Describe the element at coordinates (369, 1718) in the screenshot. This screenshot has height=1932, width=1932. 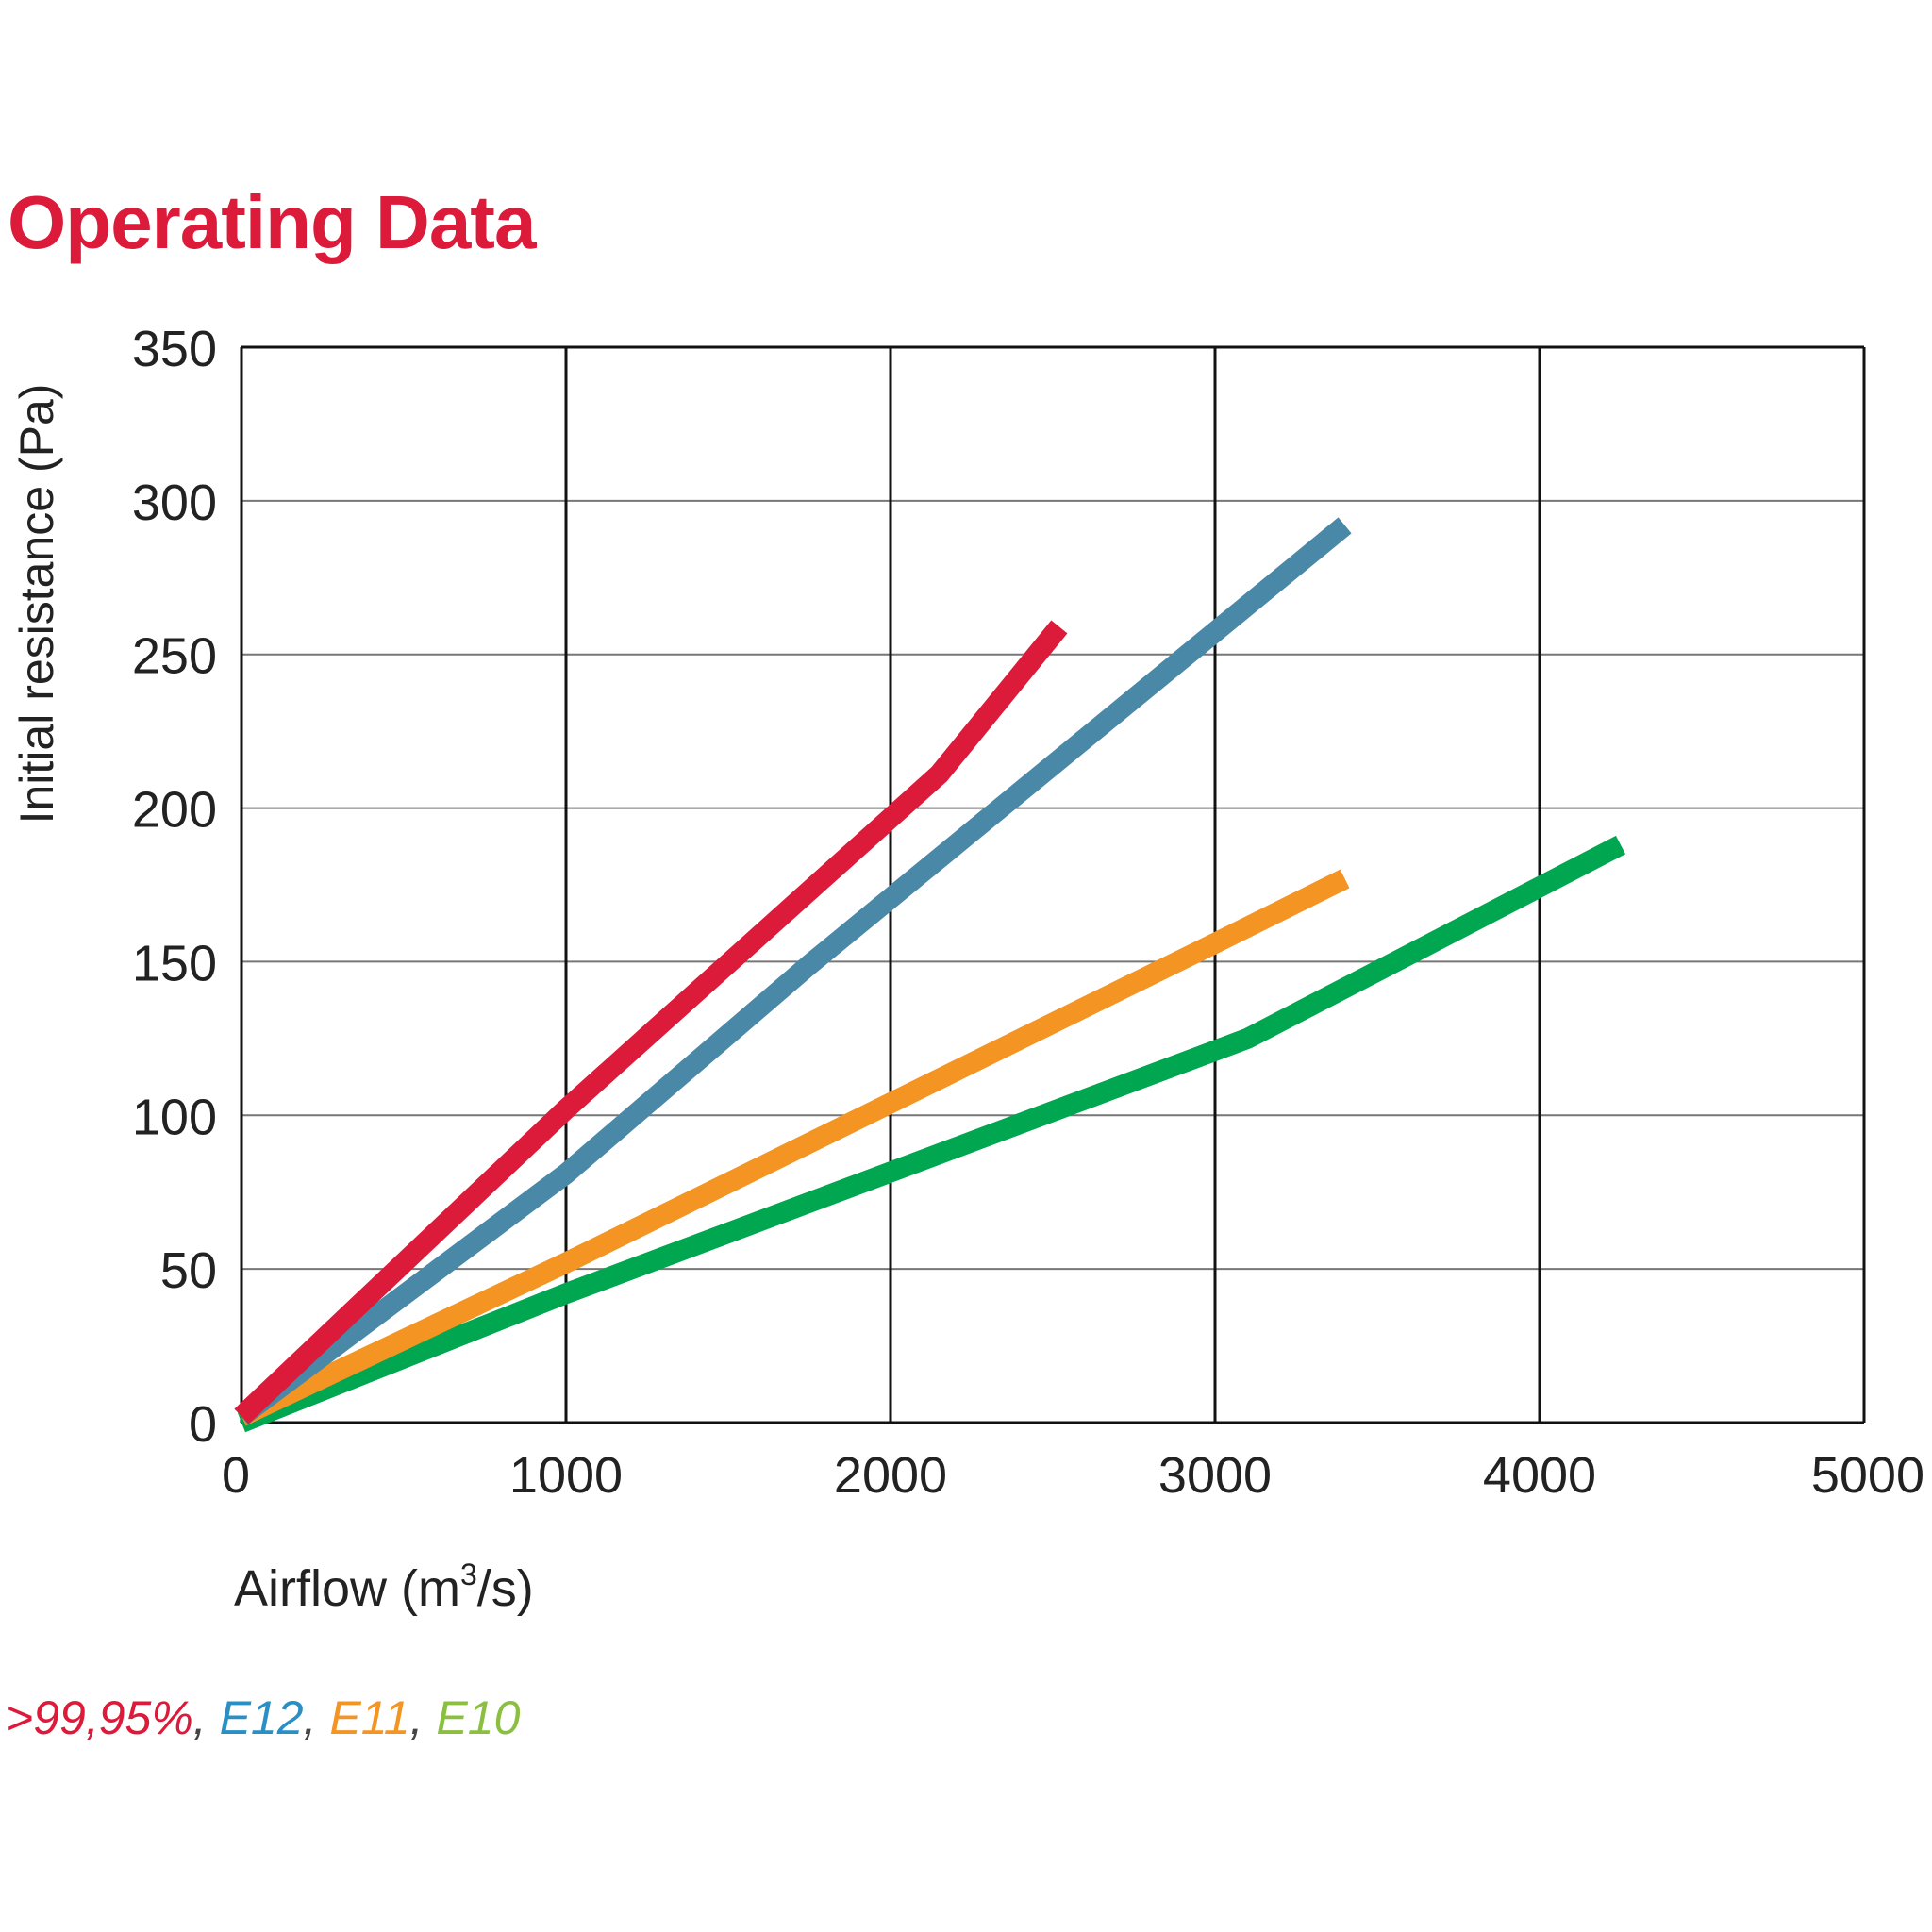
I see `legend-item-e11: E11` at that location.